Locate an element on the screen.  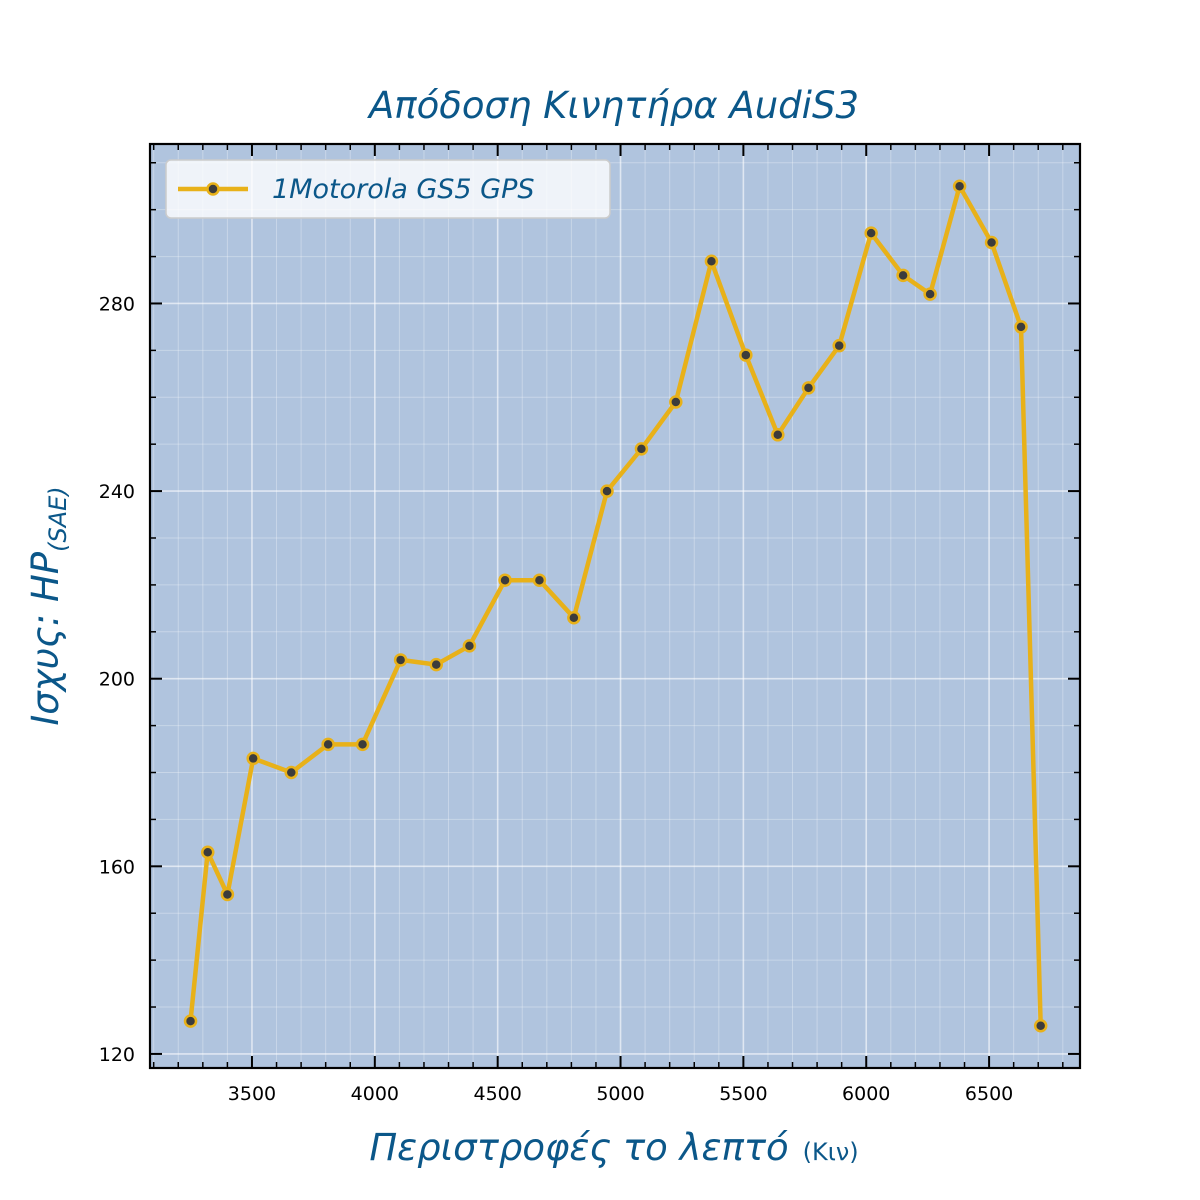
x-tick-label: 3500 is located at coordinates (252, 1094).